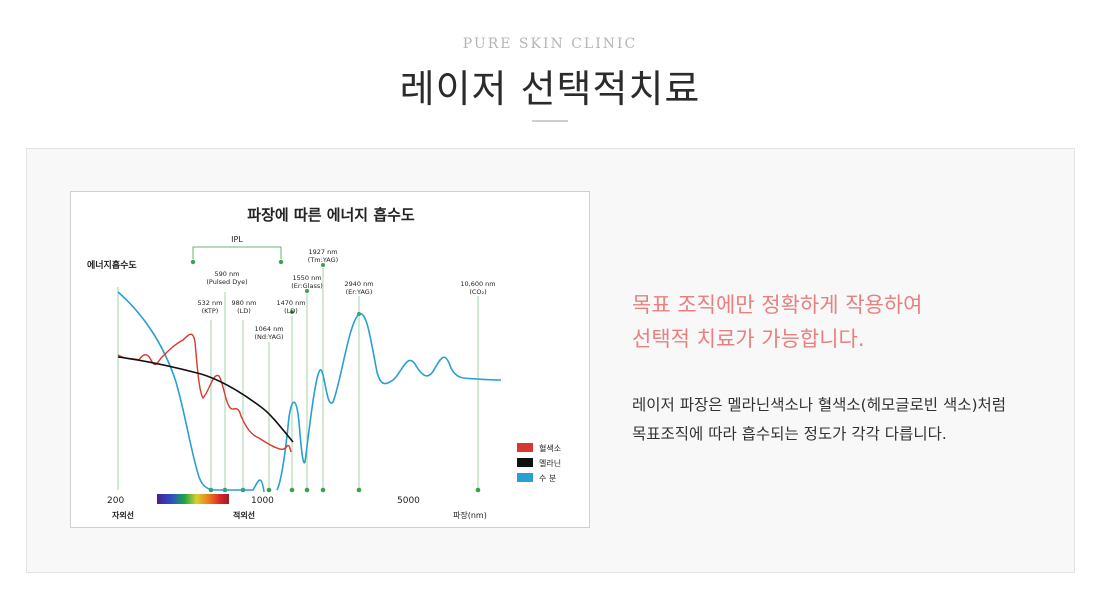 This screenshot has height=596, width=1100. Describe the element at coordinates (205, 399) in the screenshot. I see `series-line-melanin` at that location.